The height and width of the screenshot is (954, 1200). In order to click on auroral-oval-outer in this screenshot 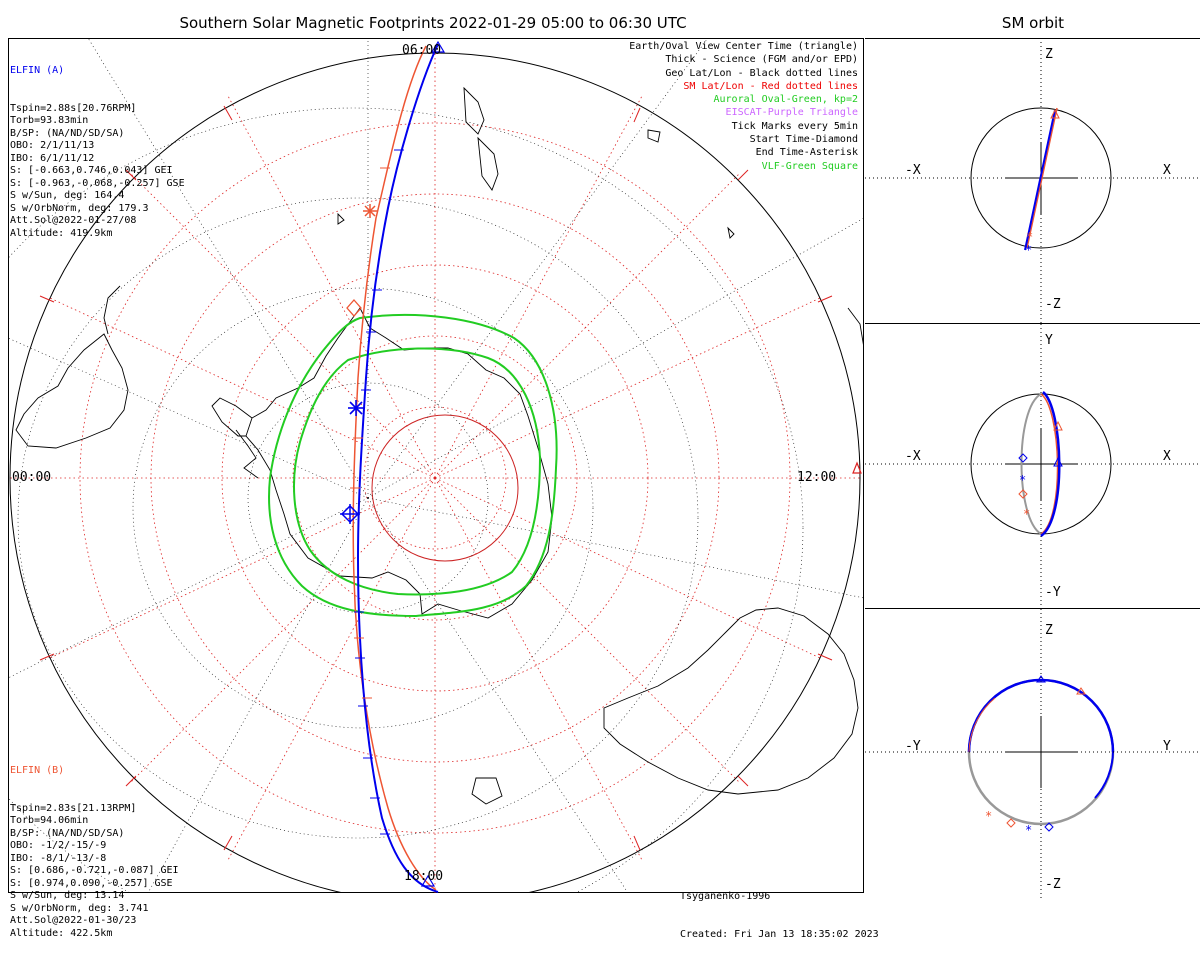, I will do `click(413, 465)`.